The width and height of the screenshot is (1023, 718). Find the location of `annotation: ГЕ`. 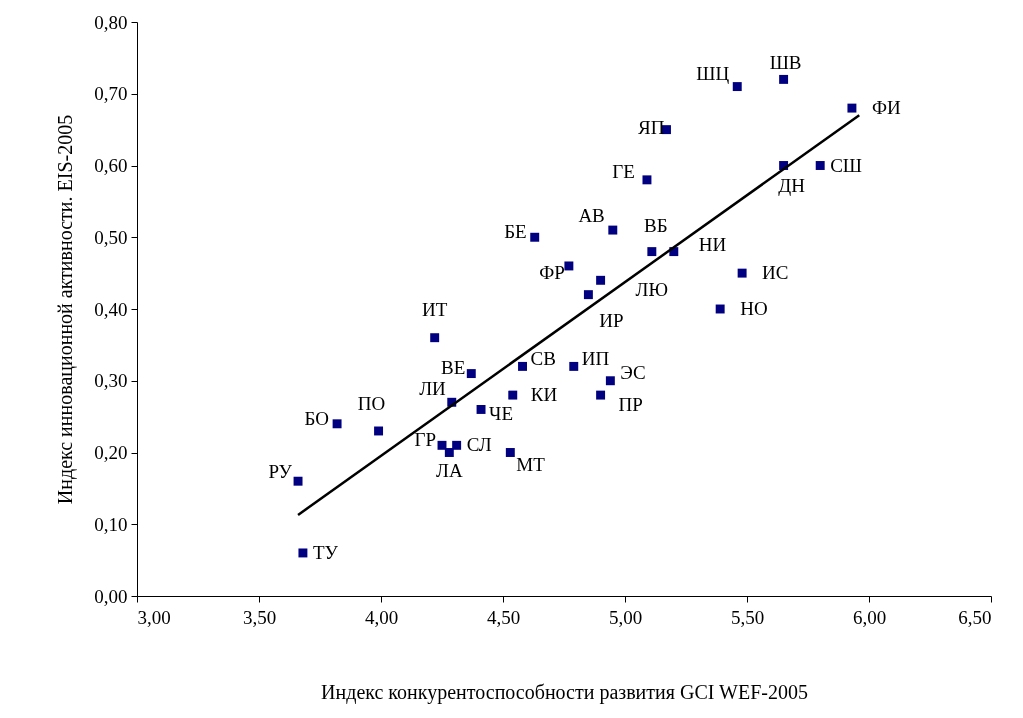

annotation: ГЕ is located at coordinates (623, 171).